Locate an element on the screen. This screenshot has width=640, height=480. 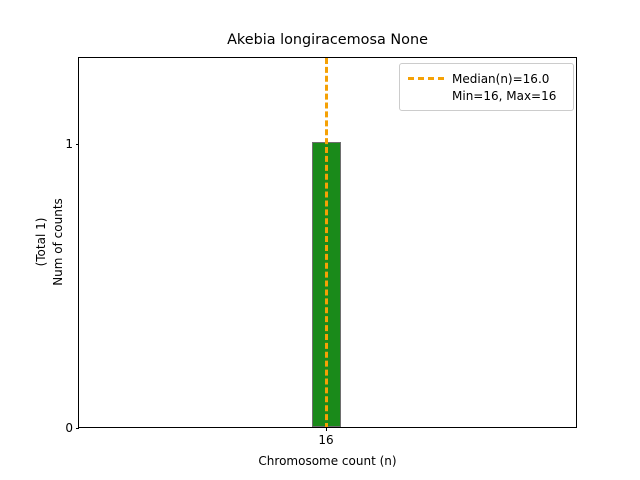
ytick-label-1: 1 is located at coordinates (69, 144).